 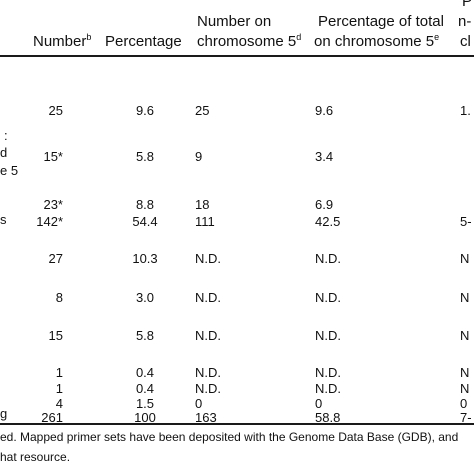 I want to click on footer-rule, so click(x=237, y=424).